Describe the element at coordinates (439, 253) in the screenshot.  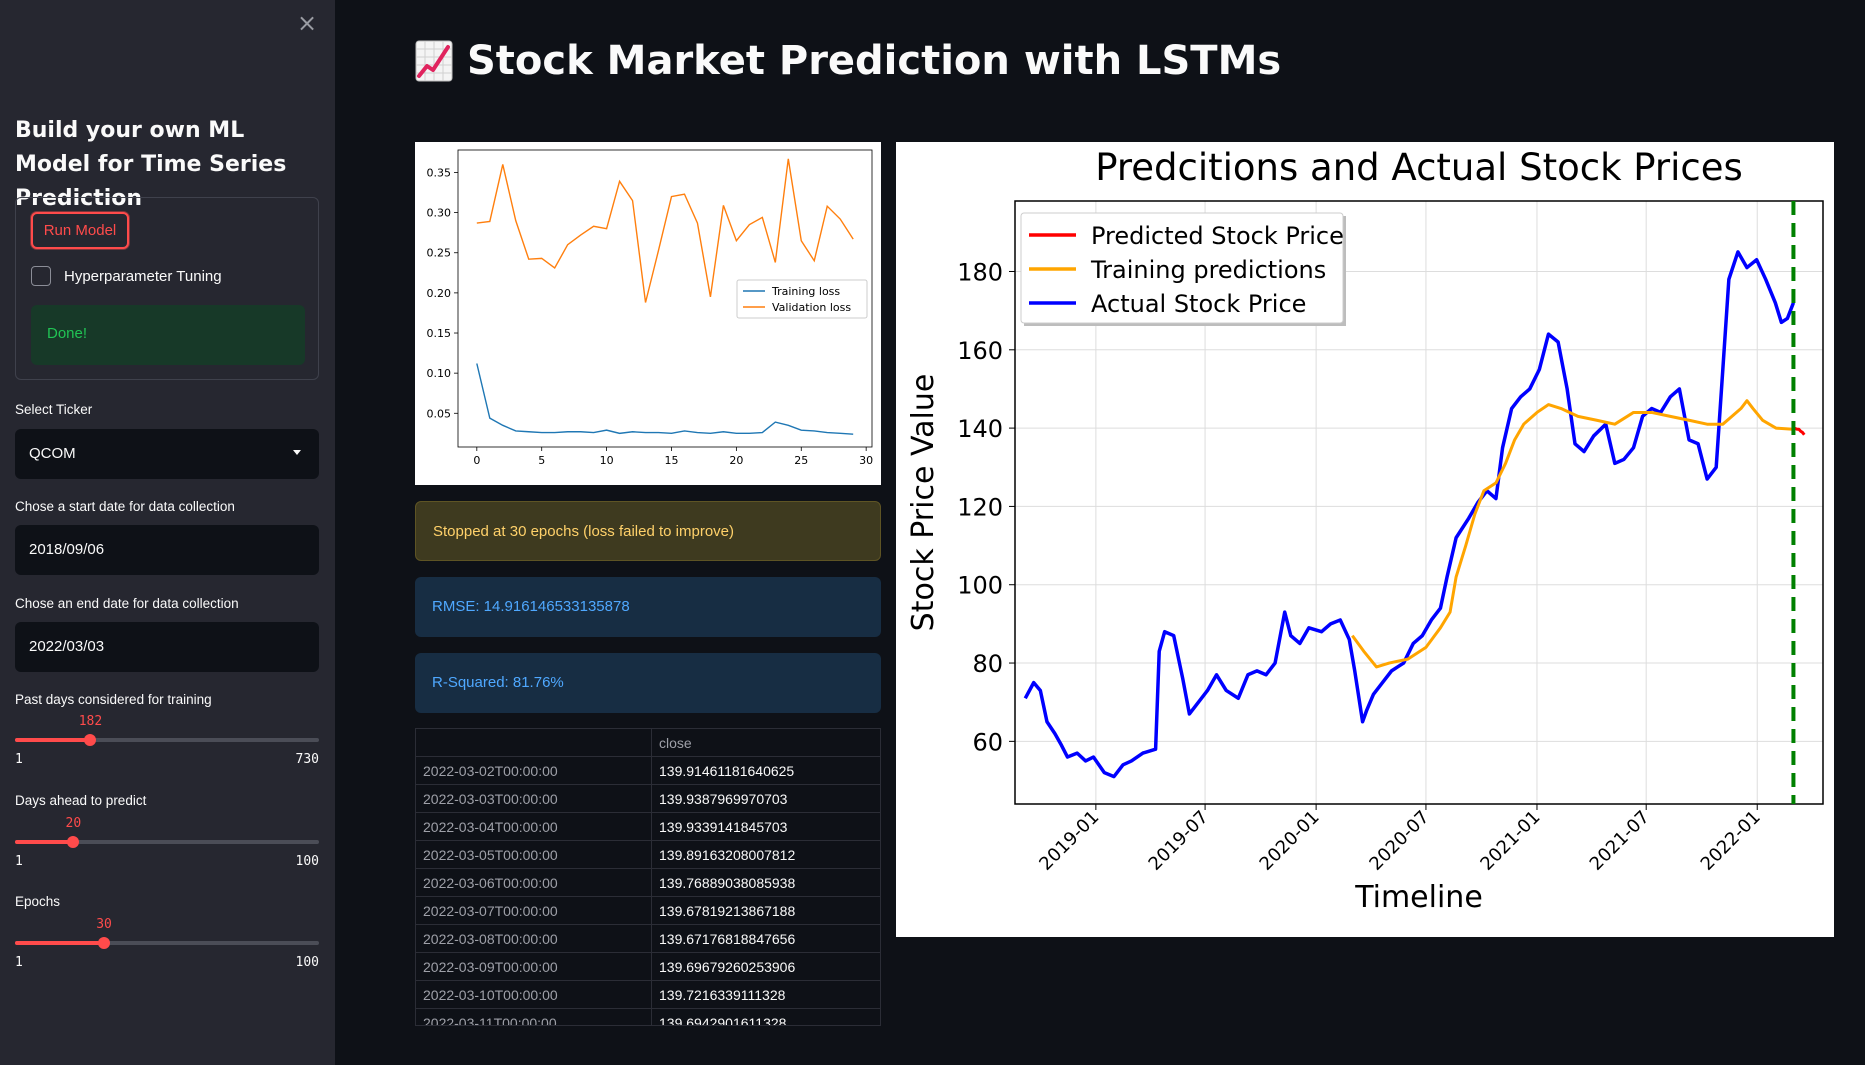
I see `y-tick-label: 0.25` at that location.